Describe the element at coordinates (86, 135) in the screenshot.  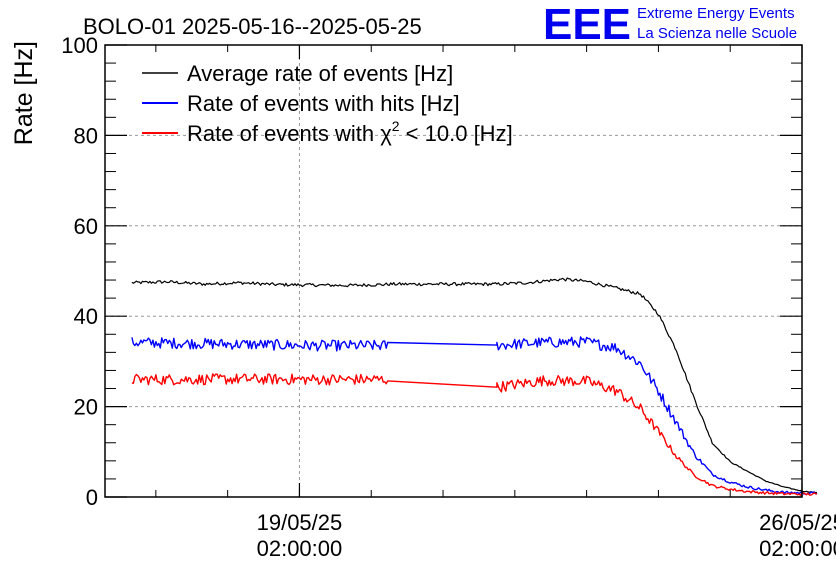
I see `y-tick-label: 80` at that location.